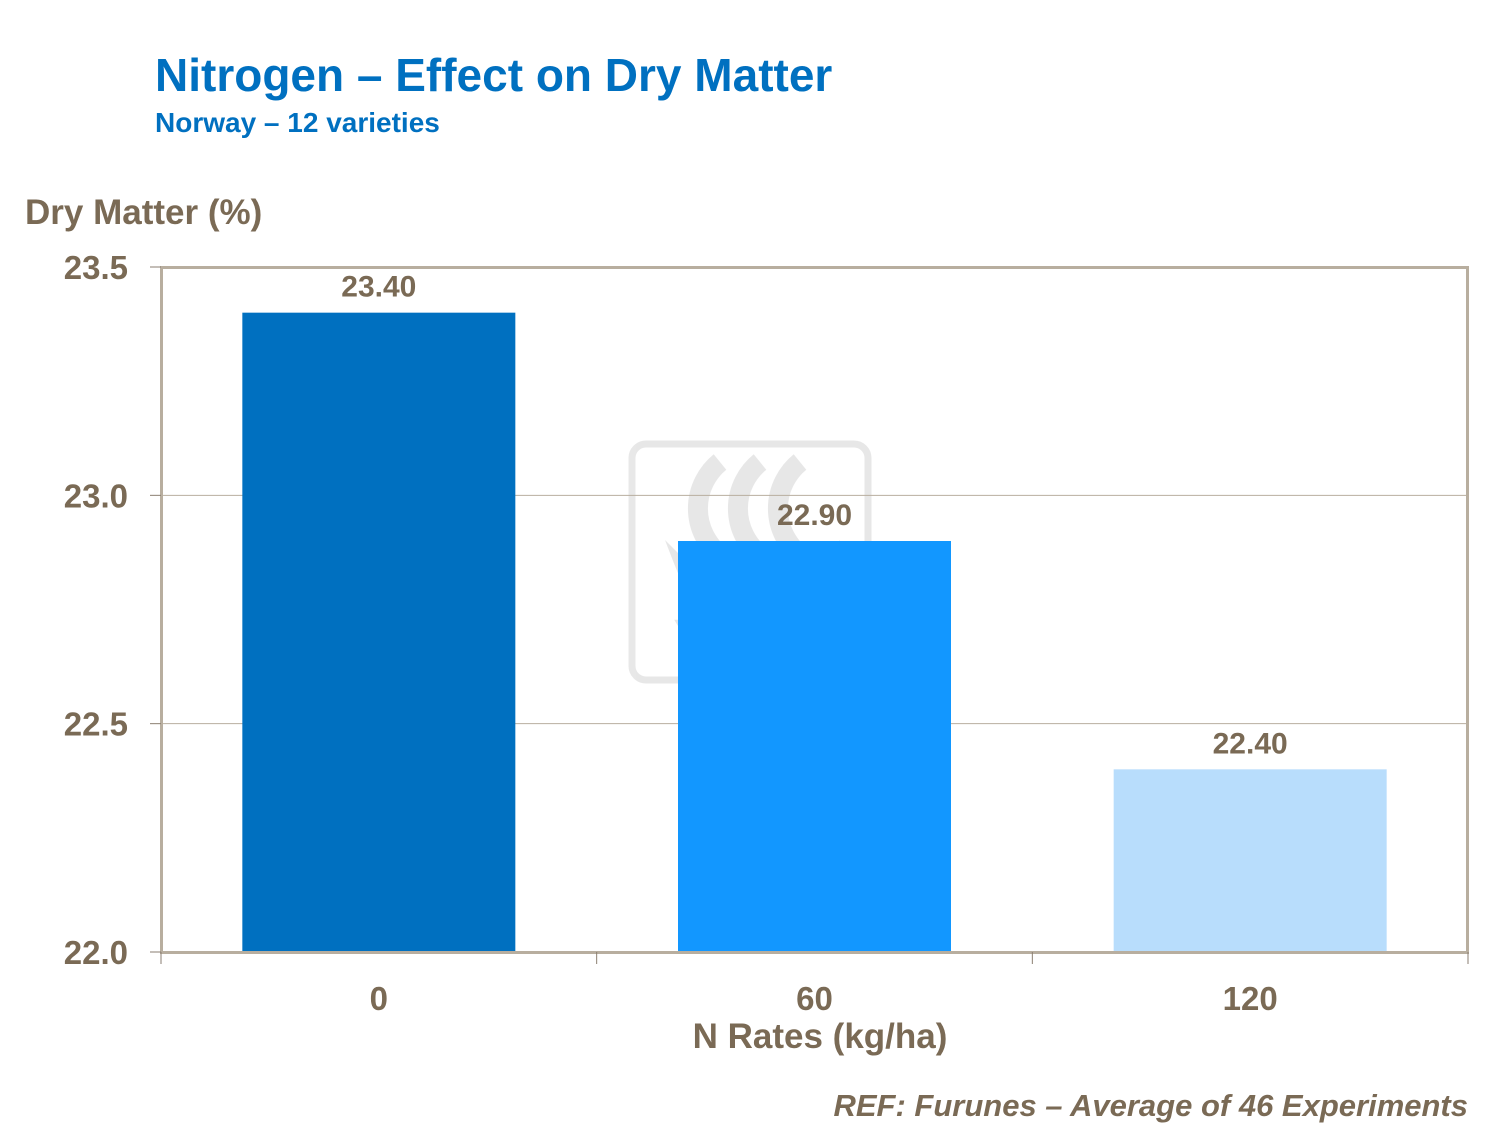  Describe the element at coordinates (379, 998) in the screenshot. I see `x-tick-label: 0` at that location.